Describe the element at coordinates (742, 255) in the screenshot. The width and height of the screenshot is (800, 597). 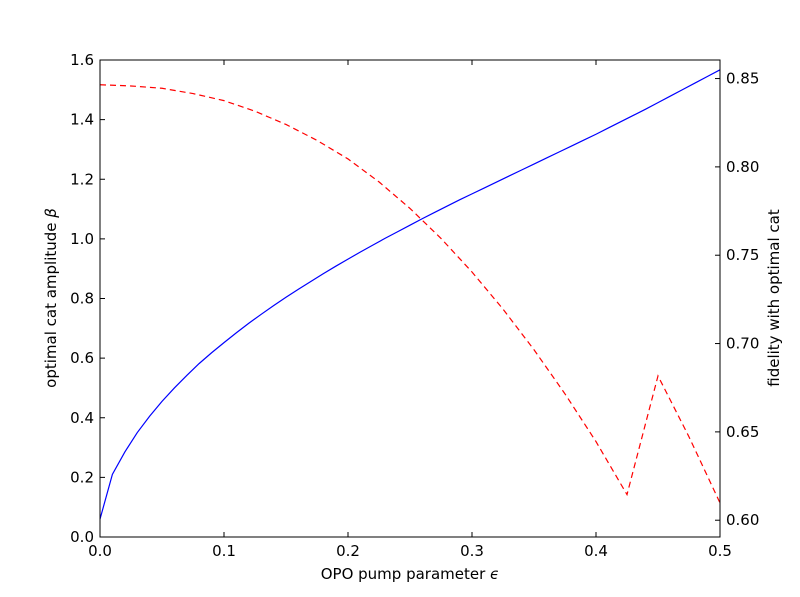
I see `right-tick-label: 0.75` at that location.